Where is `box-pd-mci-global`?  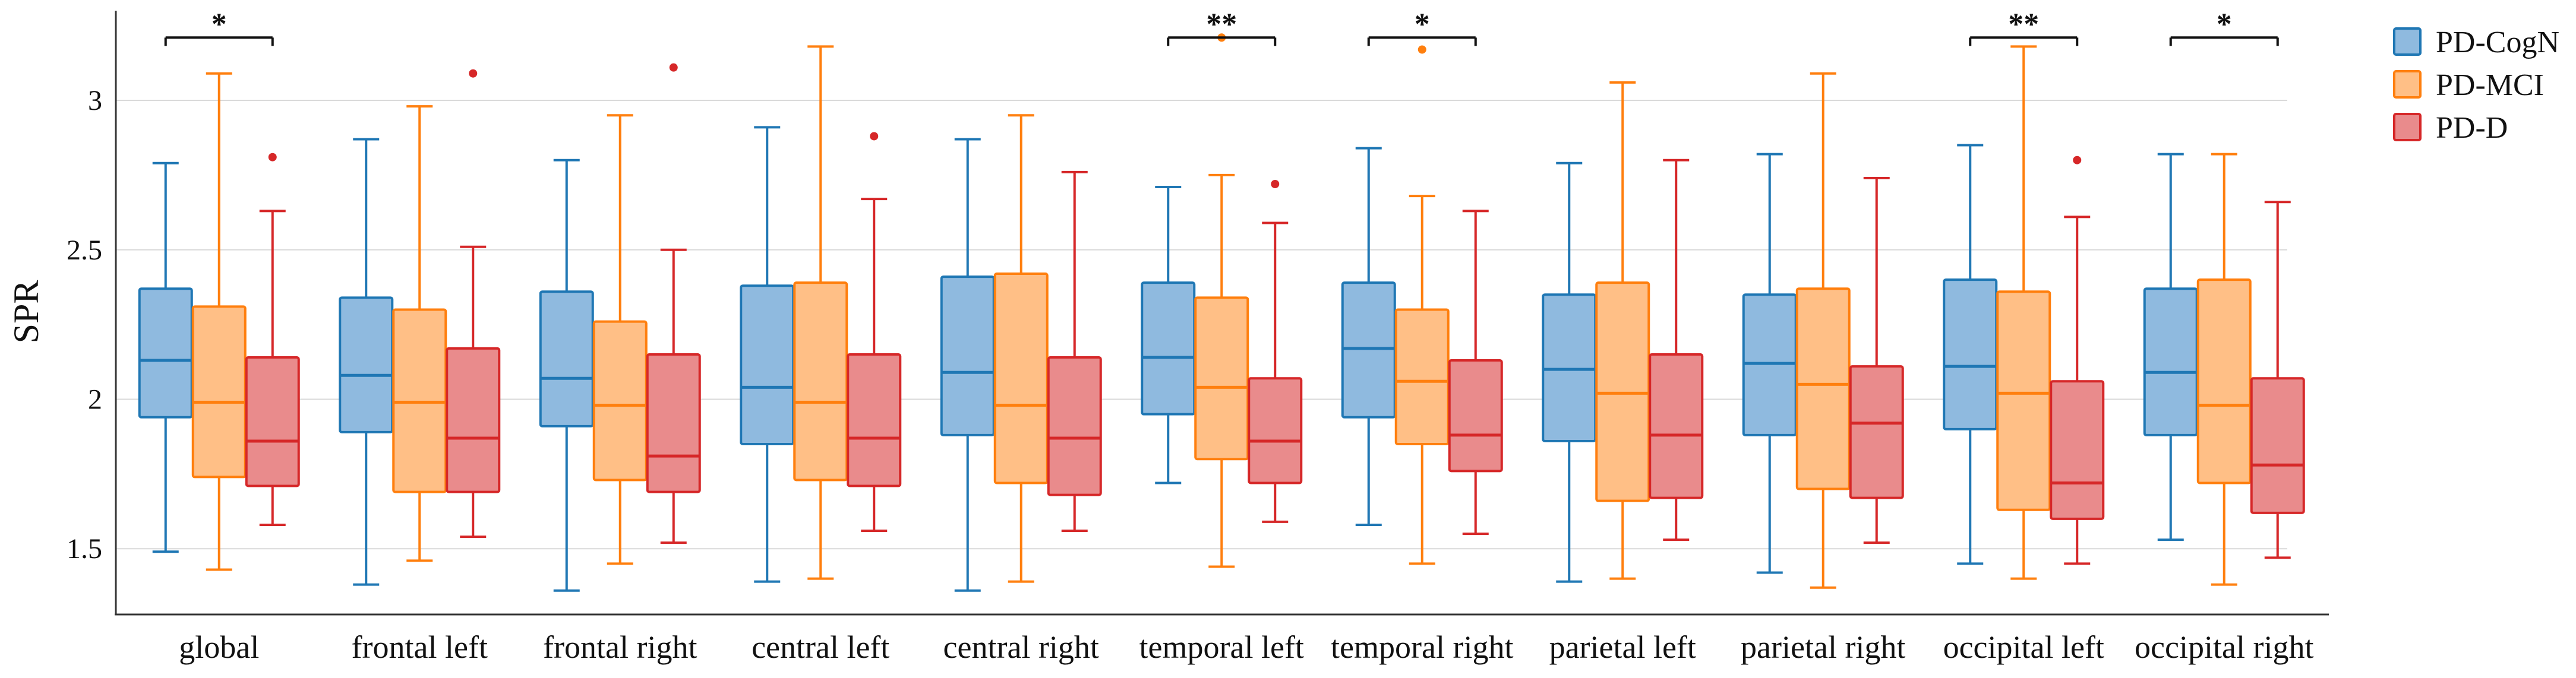
box-pd-mci-global is located at coordinates (219, 322).